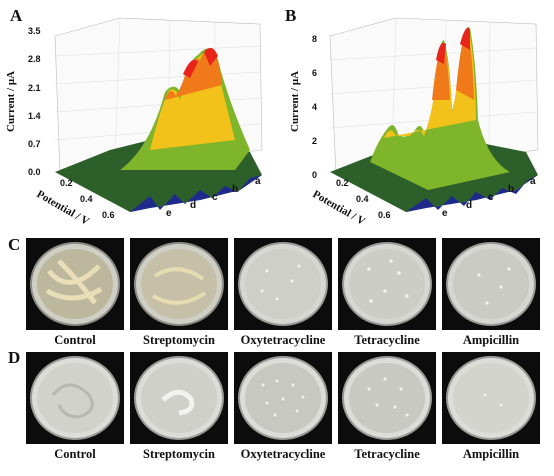 The width and height of the screenshot is (554, 476). What do you see at coordinates (362, 199) in the screenshot?
I see `b-xtick-1: 0.4` at bounding box center [362, 199].